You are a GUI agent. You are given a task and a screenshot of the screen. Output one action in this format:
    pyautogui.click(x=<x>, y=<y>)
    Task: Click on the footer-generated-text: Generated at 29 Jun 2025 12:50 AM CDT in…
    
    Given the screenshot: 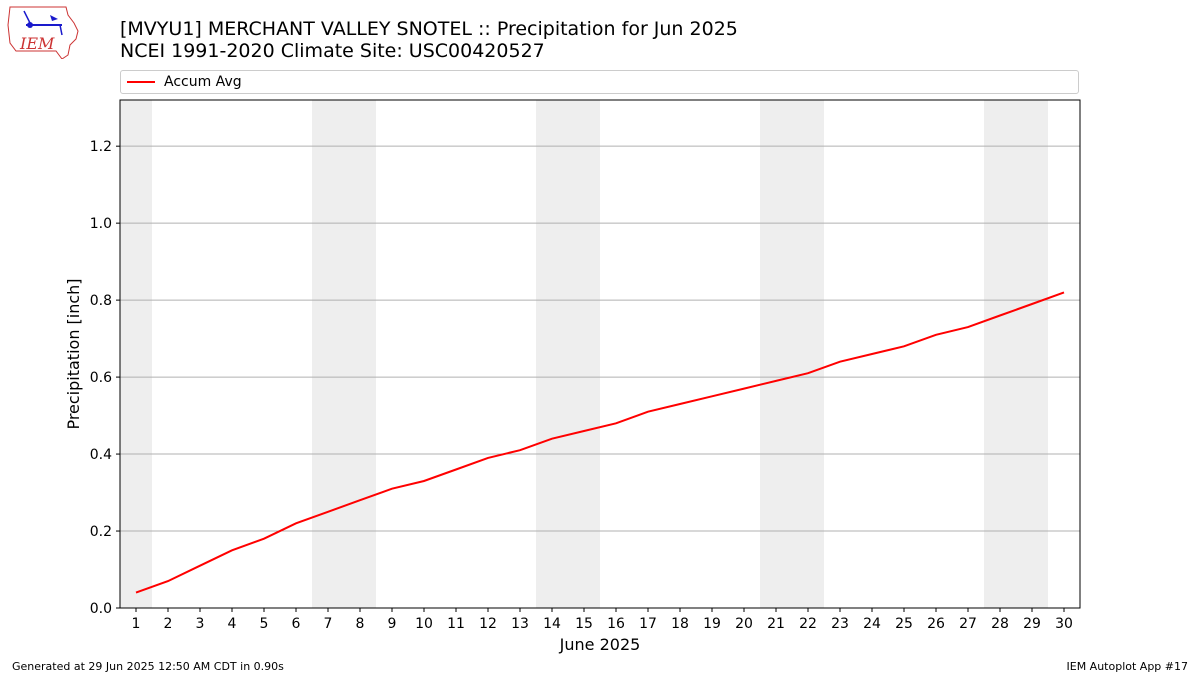 What is the action you would take?
    pyautogui.click(x=148, y=666)
    